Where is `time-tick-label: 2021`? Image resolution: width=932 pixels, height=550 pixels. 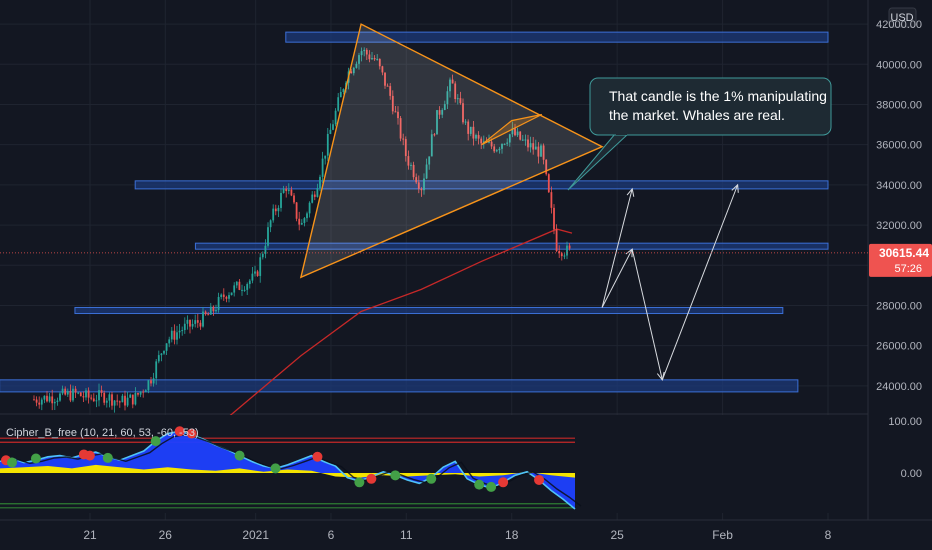 time-tick-label: 2021 is located at coordinates (255, 535).